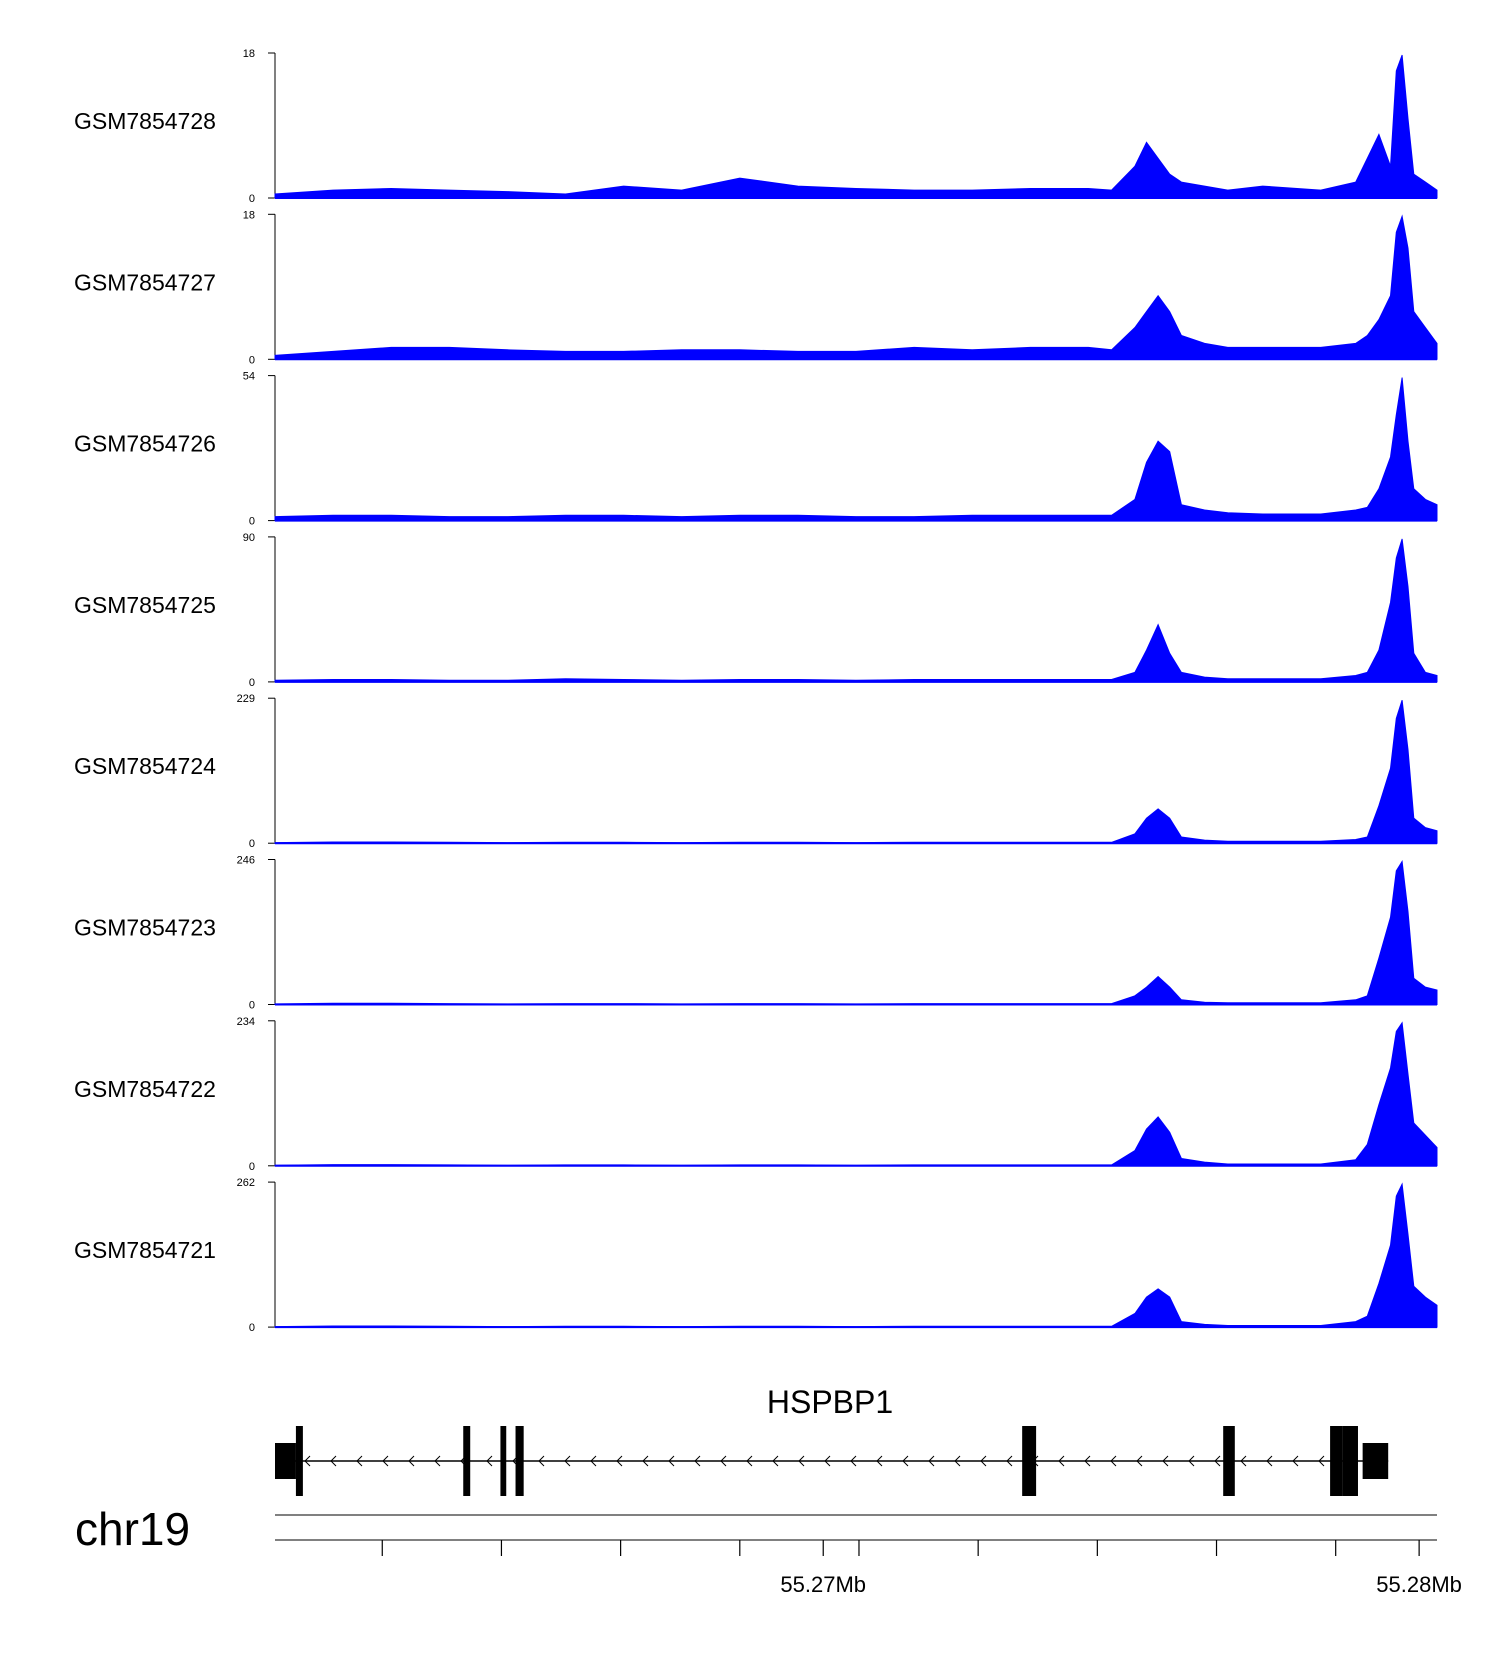 The height and width of the screenshot is (1660, 1500). Describe the element at coordinates (145, 282) in the screenshot. I see `track-label: GSM7854727` at that location.